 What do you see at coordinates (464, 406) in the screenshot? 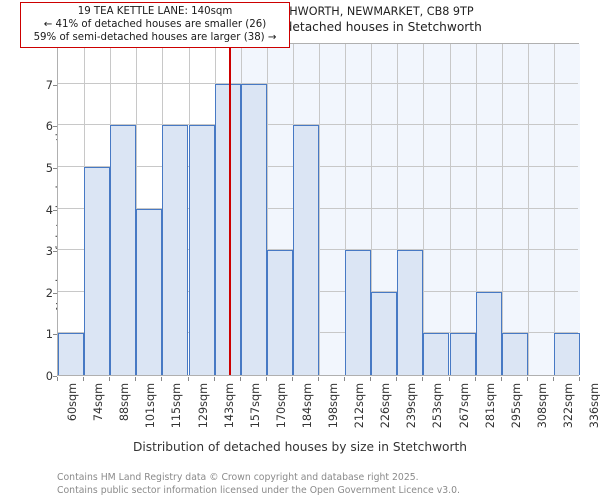
I see `x-tick-label: 267sqm` at bounding box center [464, 406].